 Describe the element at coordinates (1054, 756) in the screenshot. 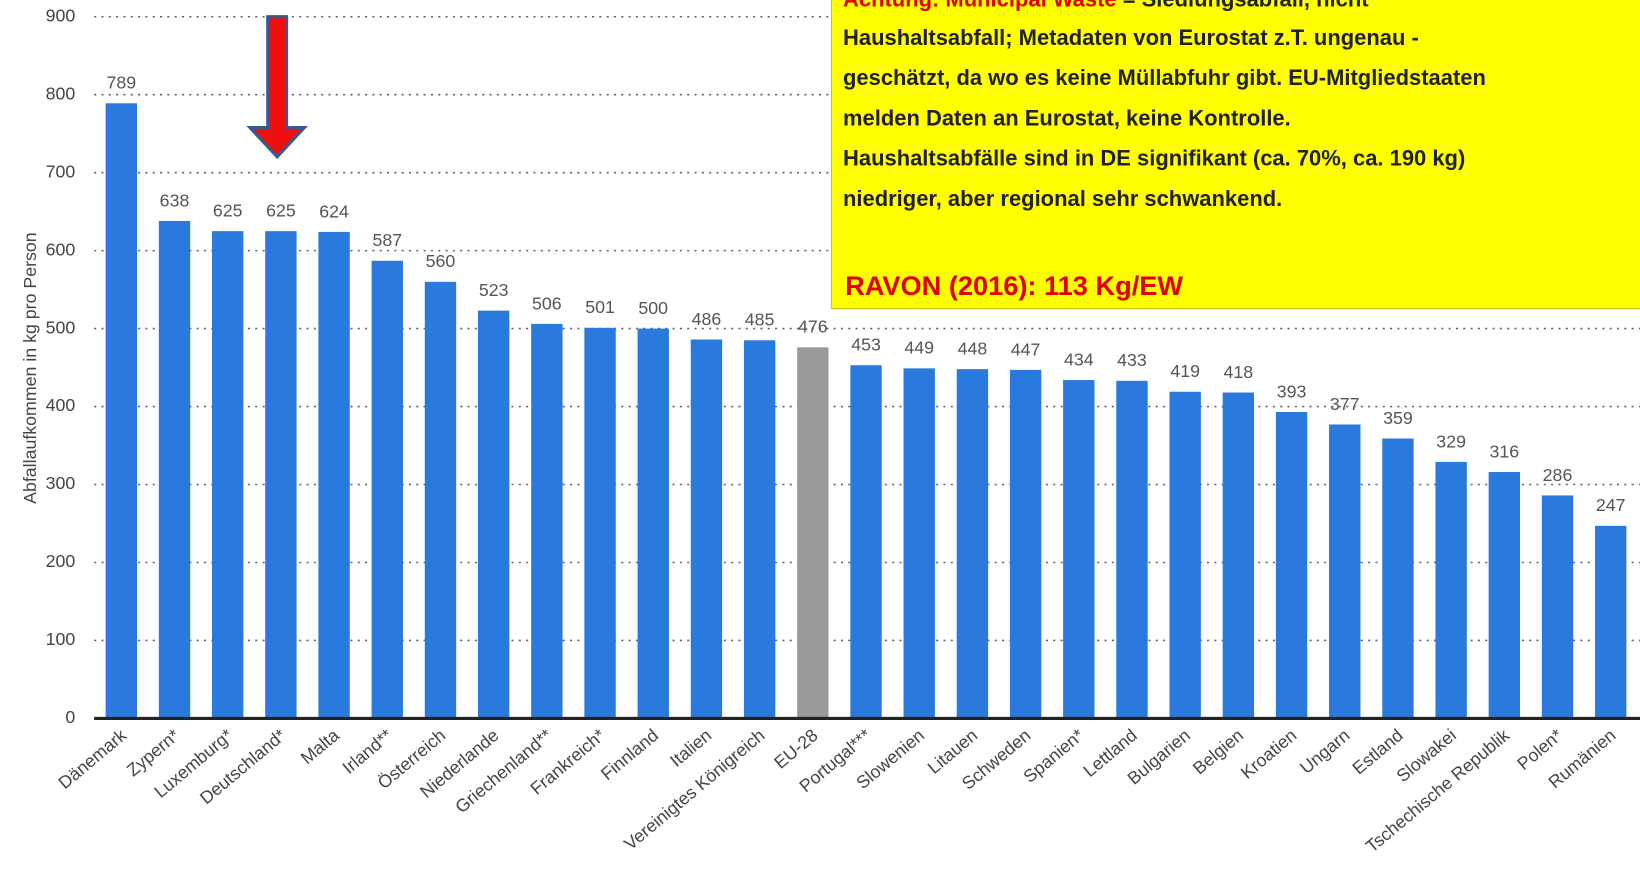

I see `x-tick-label: Spanien*` at that location.